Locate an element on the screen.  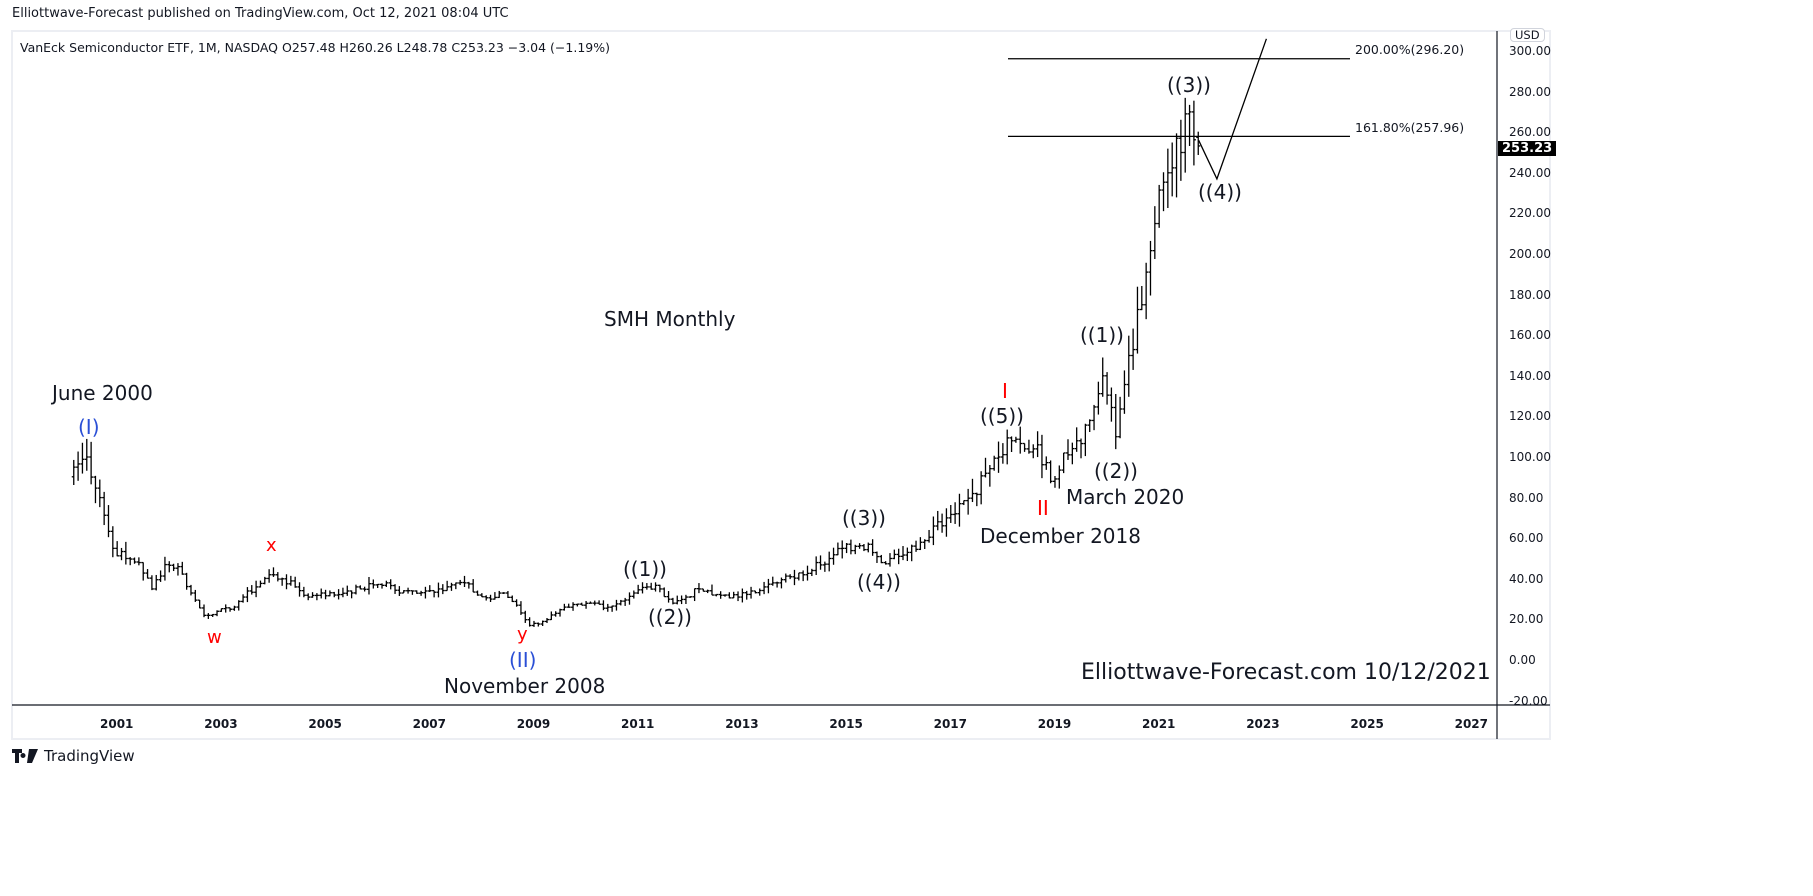
price-tick-label: -20.00 is located at coordinates (1528, 700).